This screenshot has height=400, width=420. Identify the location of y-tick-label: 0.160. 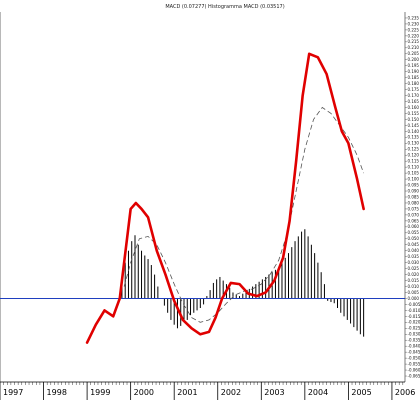
(414, 107).